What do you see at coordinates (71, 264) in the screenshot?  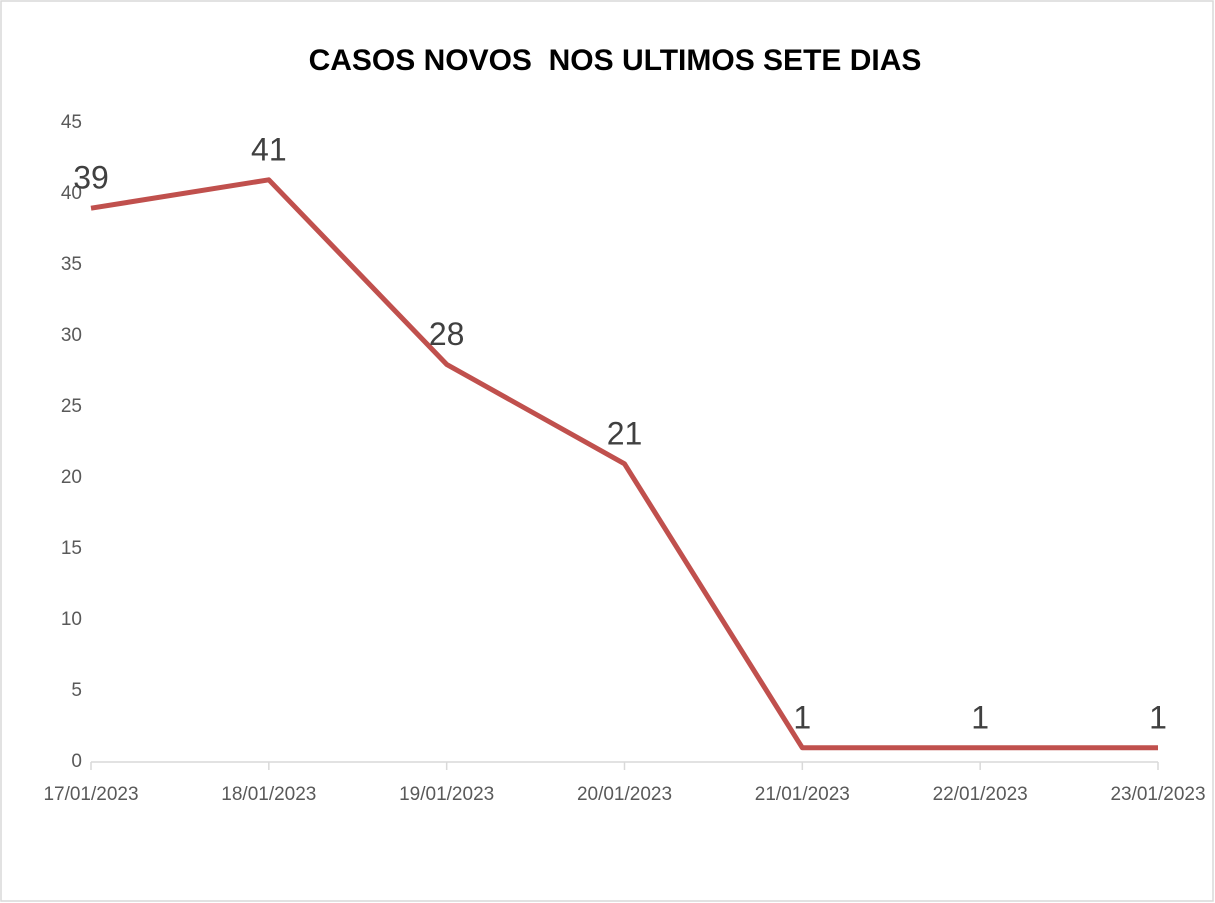 I see `y-tick-label: 35` at bounding box center [71, 264].